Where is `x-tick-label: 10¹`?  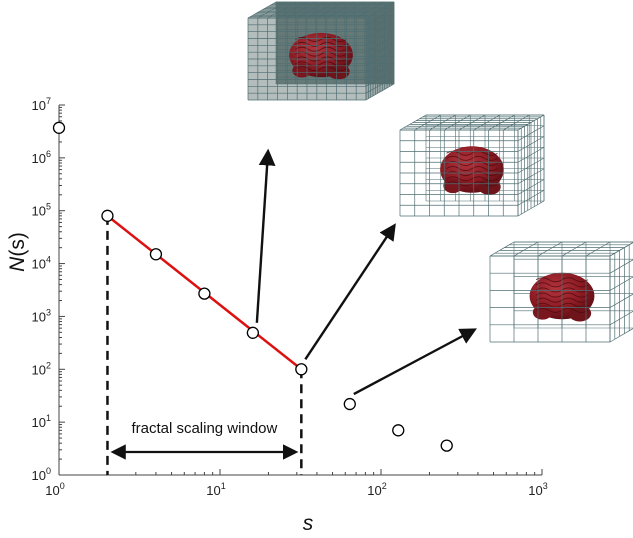
x-tick-label: 10¹ is located at coordinates (215, 489).